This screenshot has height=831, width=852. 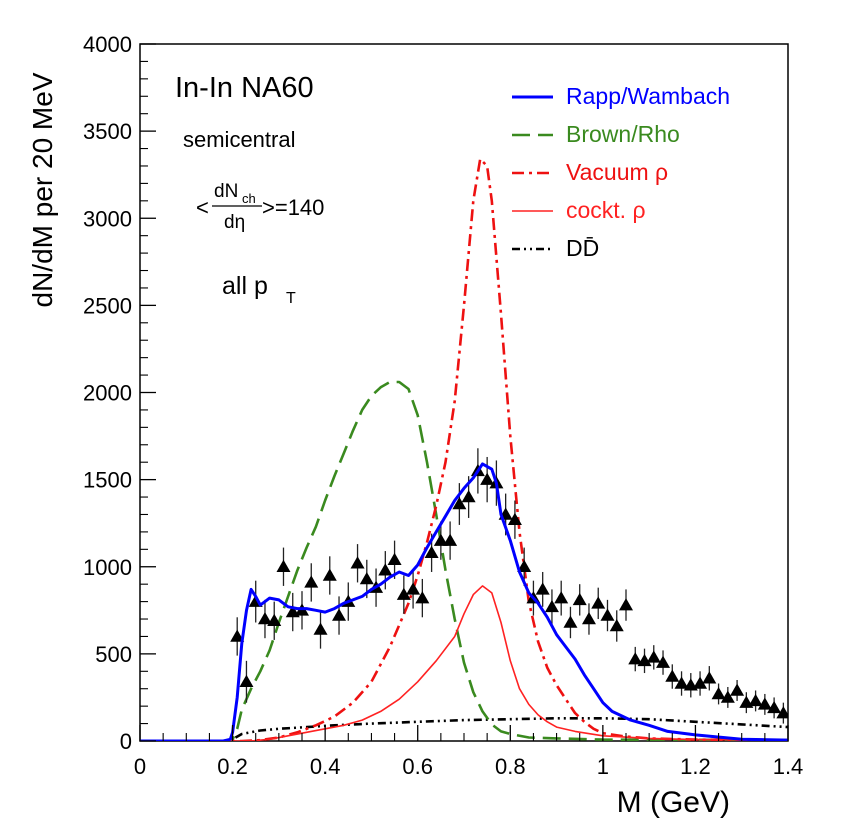 What do you see at coordinates (325, 766) in the screenshot?
I see `x-tick-label: 0.4` at bounding box center [325, 766].